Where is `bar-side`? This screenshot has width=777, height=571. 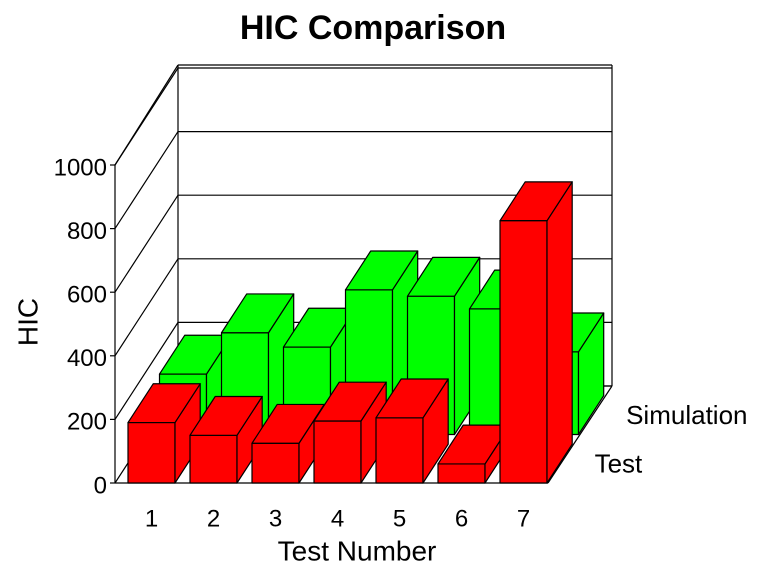 bar-side is located at coordinates (559, 332).